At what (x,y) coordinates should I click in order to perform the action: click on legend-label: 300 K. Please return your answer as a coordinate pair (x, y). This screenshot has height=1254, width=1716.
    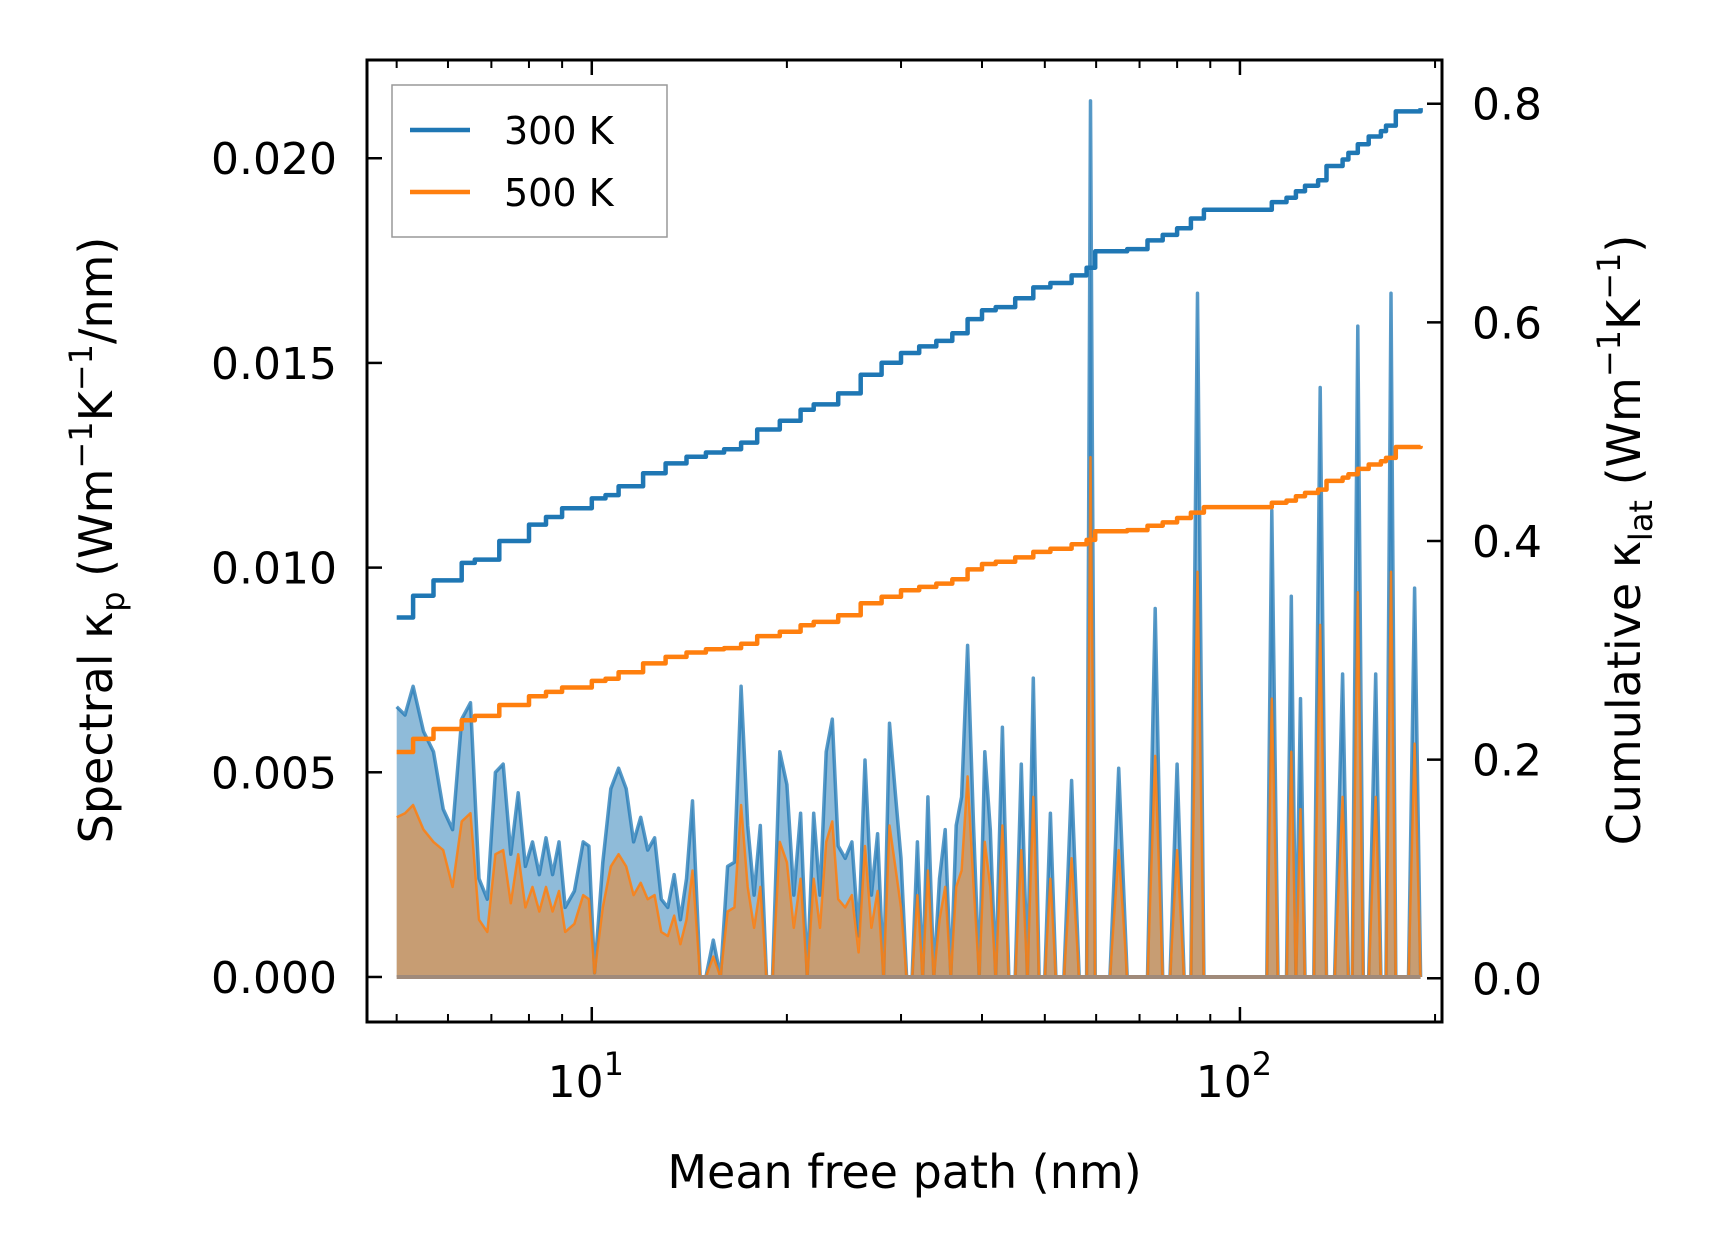
    Looking at the image, I should click on (559, 131).